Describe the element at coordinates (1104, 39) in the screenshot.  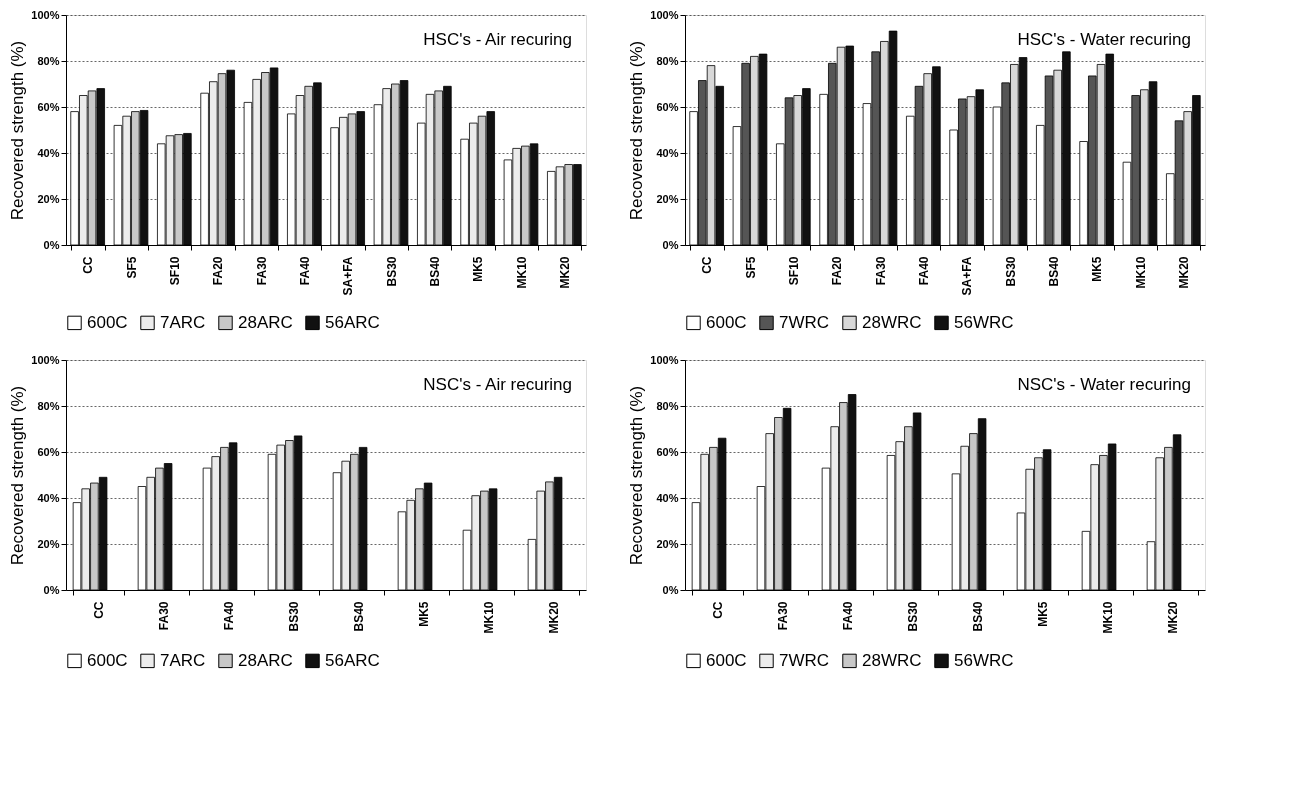
I see `text: HSC's - Water recuring` at that location.